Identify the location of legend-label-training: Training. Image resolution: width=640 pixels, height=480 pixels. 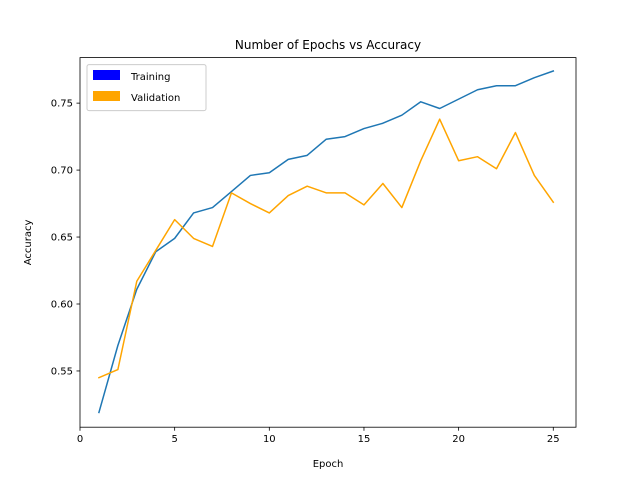
(150, 77).